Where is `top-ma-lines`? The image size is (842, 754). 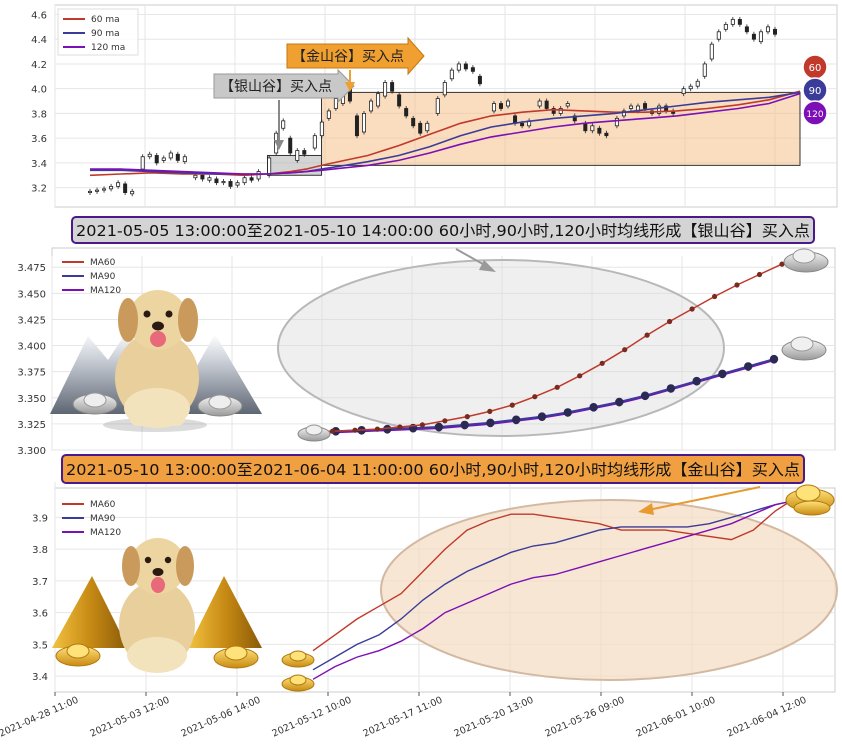 top-ma-lines is located at coordinates (445, 133).